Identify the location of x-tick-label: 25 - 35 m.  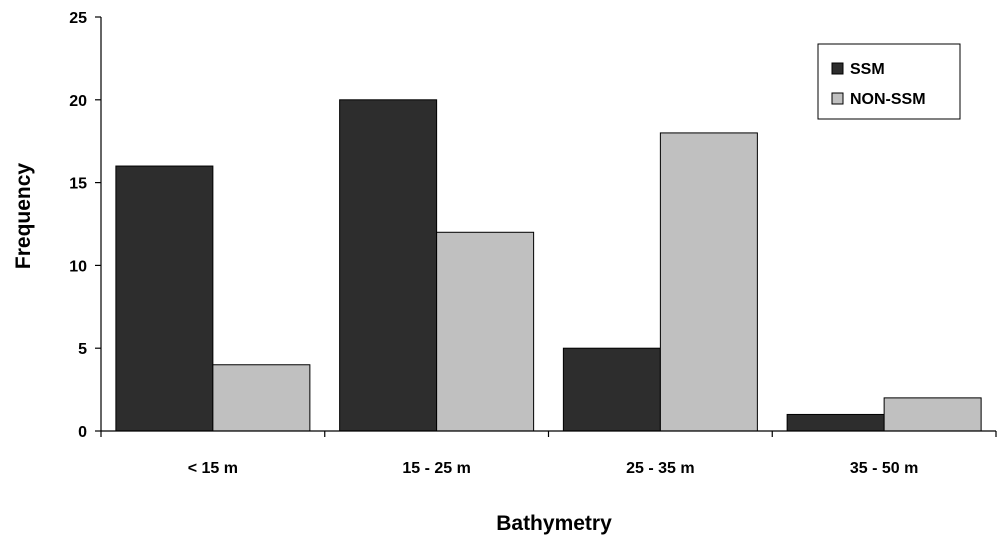
(660, 468).